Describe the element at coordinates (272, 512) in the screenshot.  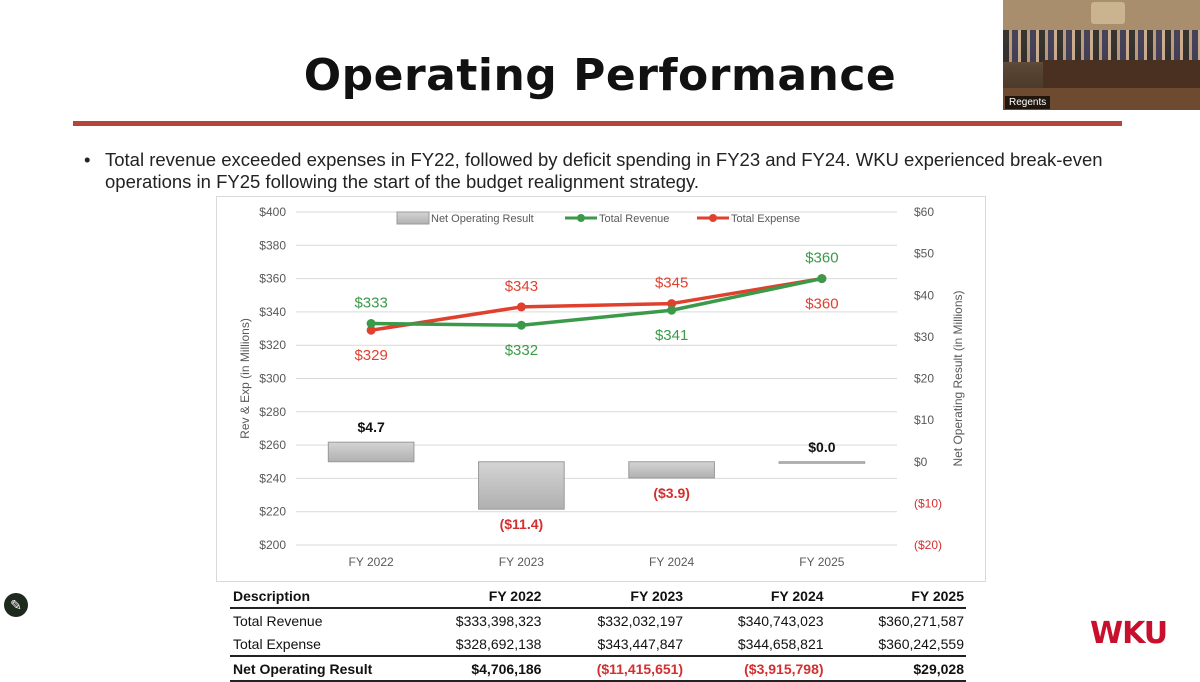
I see `y-tick-label: $220` at that location.